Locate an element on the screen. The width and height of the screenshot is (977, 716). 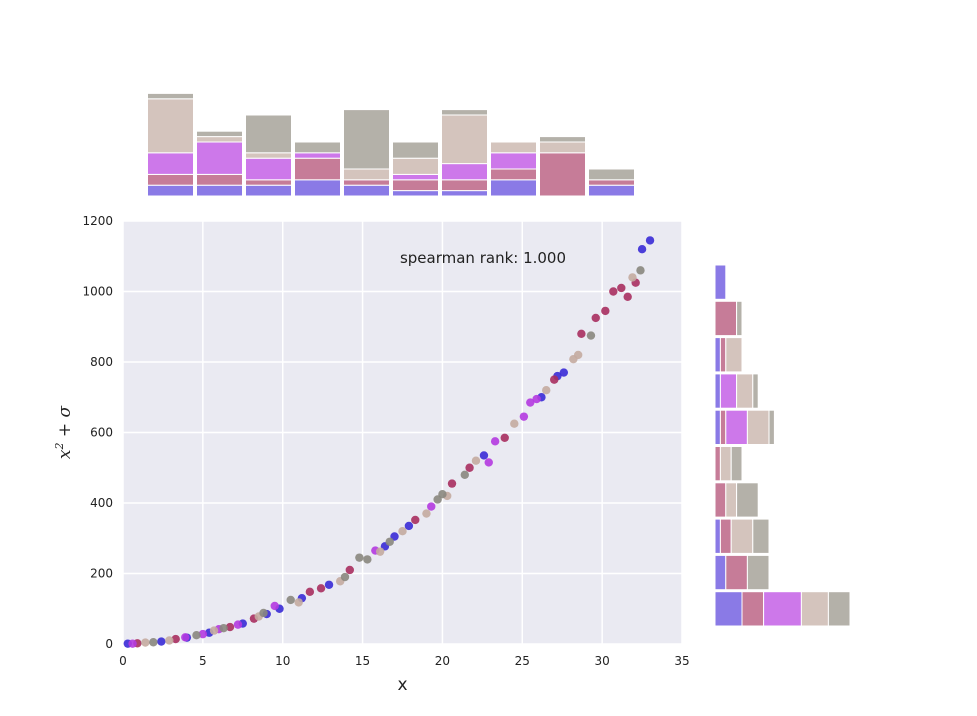
x-tick-label: 30 is located at coordinates (602, 661).